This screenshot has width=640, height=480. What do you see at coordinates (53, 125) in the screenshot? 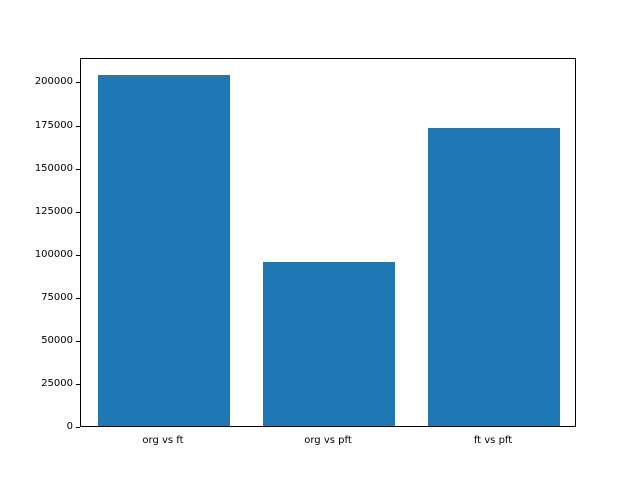
I see `y-tick-label: 175000` at bounding box center [53, 125].